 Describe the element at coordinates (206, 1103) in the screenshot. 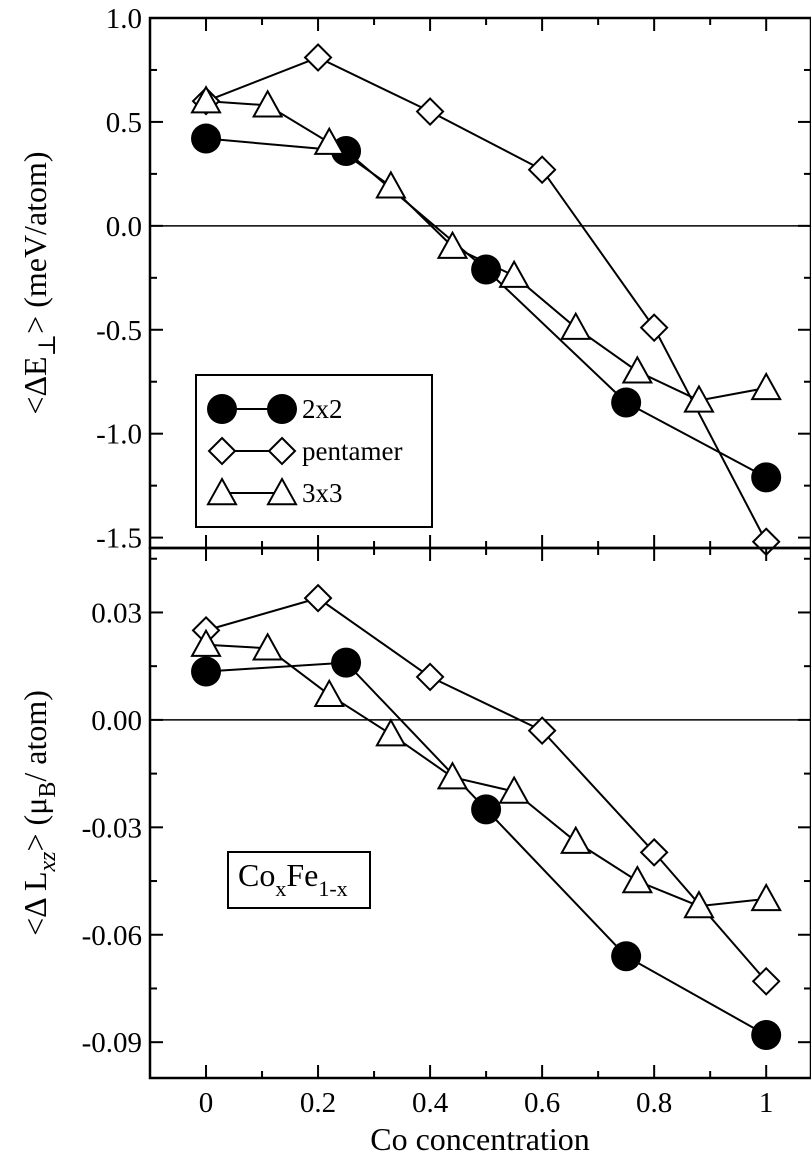

I see `x-tick-label: 0` at that location.